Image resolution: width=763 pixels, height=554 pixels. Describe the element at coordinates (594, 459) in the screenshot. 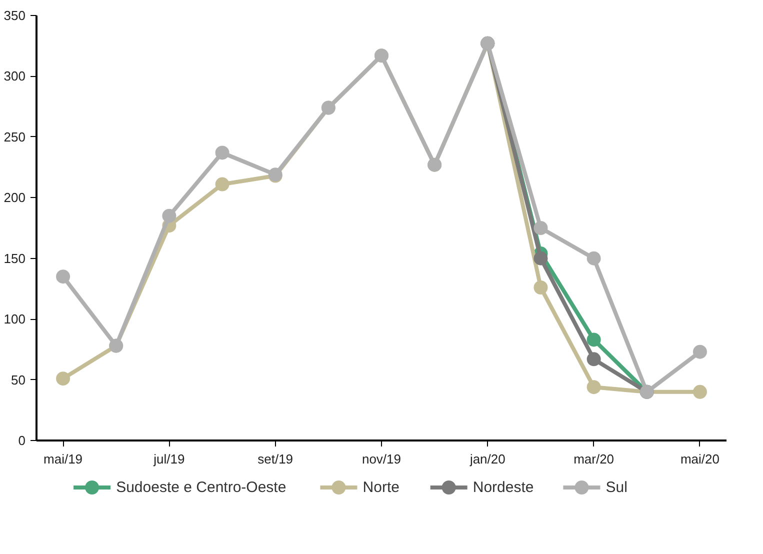

I see `x-tick-label: mar/20` at that location.